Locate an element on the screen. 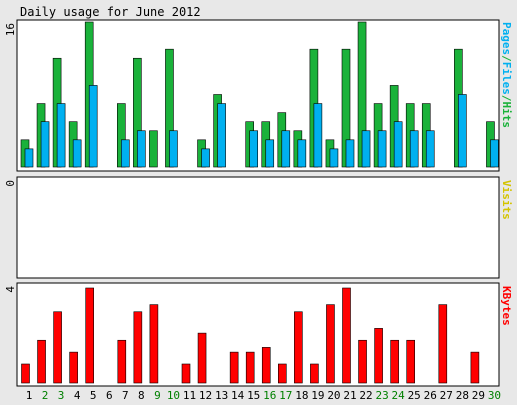 Image resolution: width=517 pixels, height=405 pixels. axis-label-hits: Hits is located at coordinates (506, 115).